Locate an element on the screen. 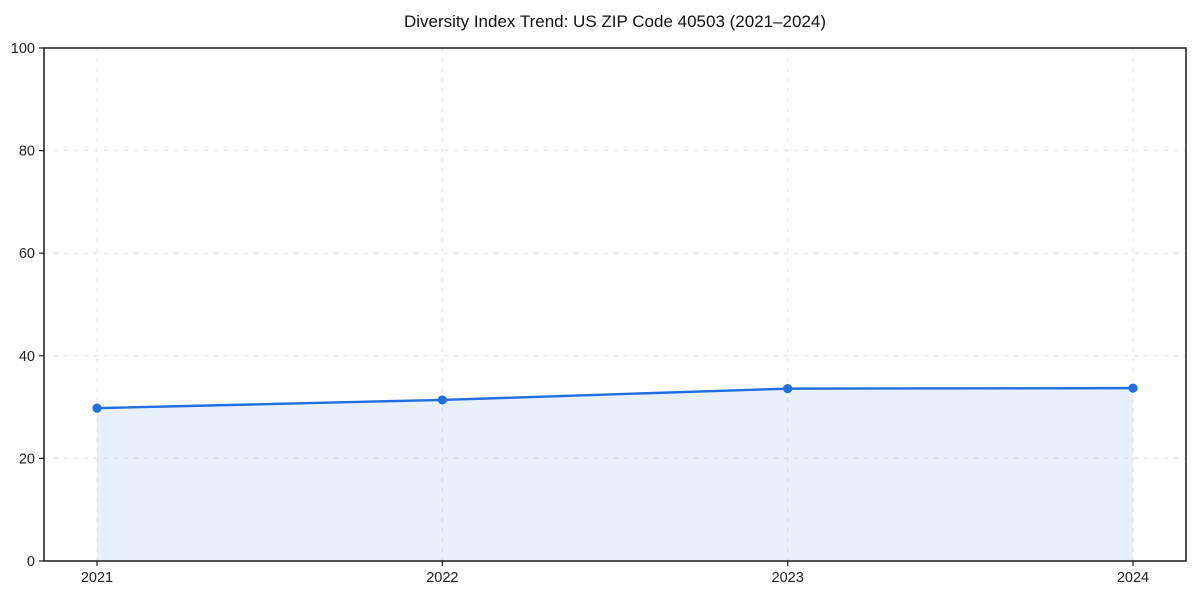 The width and height of the screenshot is (1200, 600). y-tick-label: 100 is located at coordinates (23, 49).